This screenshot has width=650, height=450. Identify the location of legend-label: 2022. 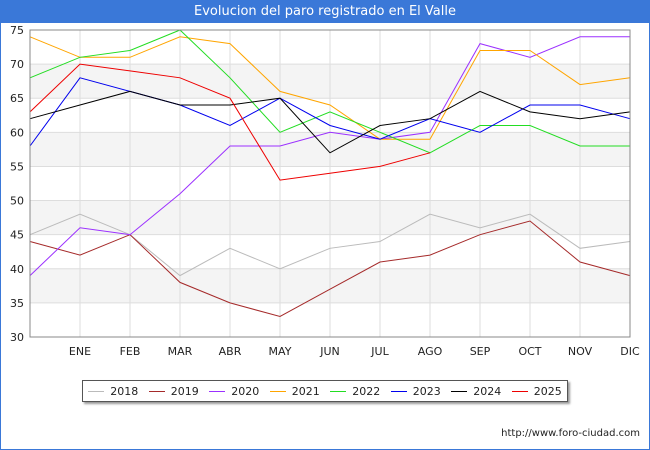
(366, 391).